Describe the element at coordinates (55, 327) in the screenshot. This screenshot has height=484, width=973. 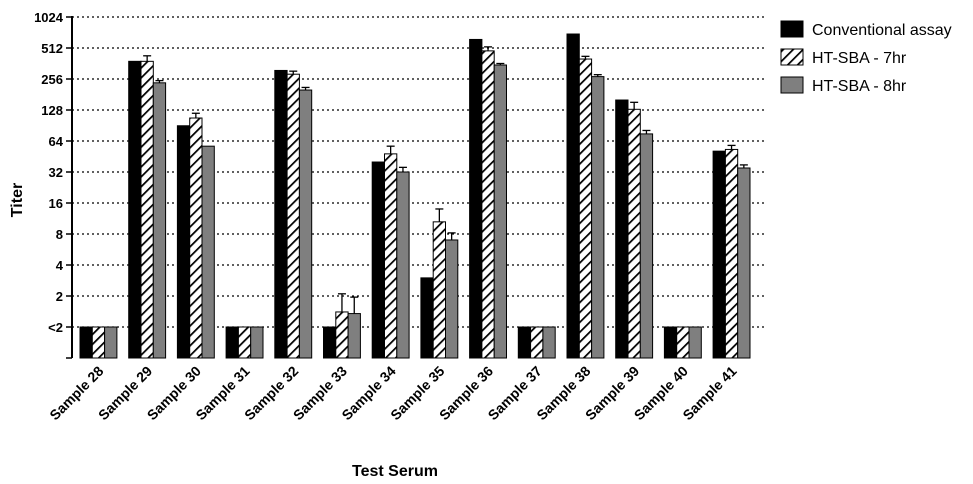
I see `y-tick-label: <2` at that location.